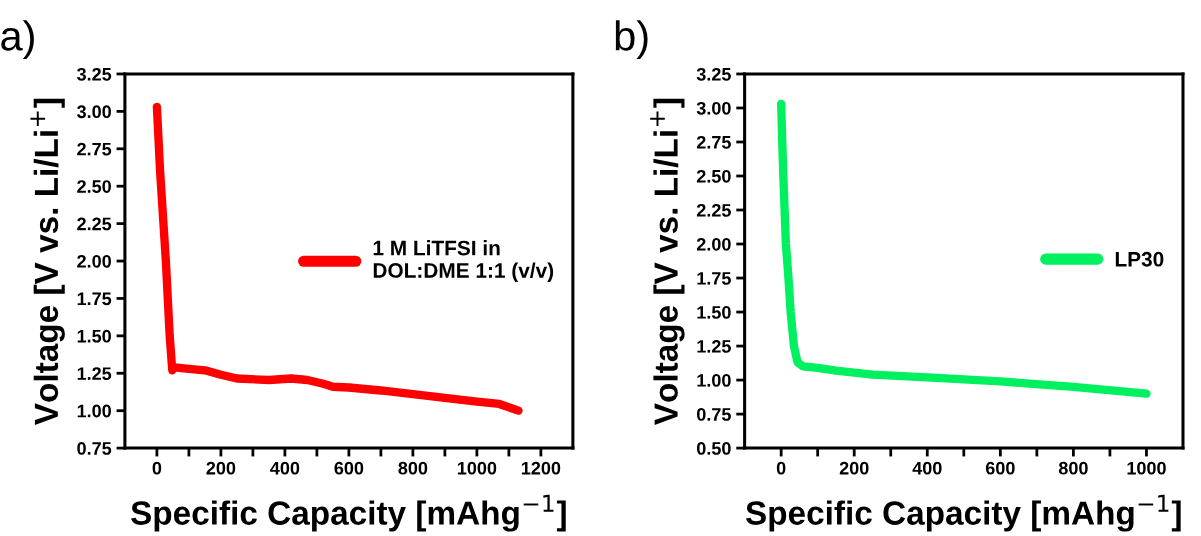 The width and height of the screenshot is (1201, 536). I want to click on legend-label: 1 M LiTFSI in DOL:DME 1:1 (v/v), so click(463, 261).